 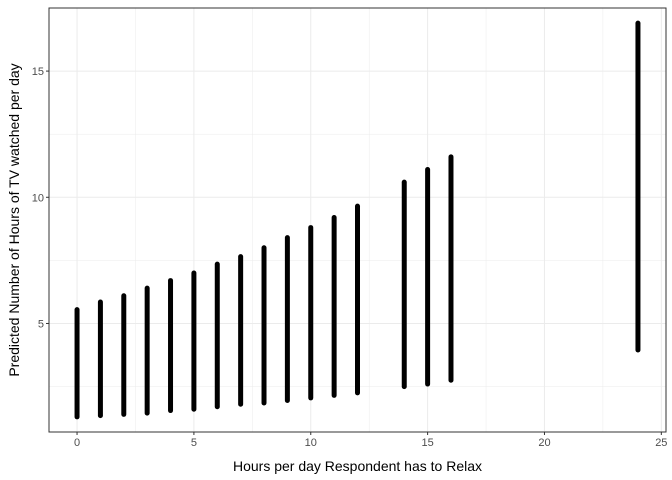 What do you see at coordinates (77, 443) in the screenshot?
I see `x-tick-label: 0` at bounding box center [77, 443].